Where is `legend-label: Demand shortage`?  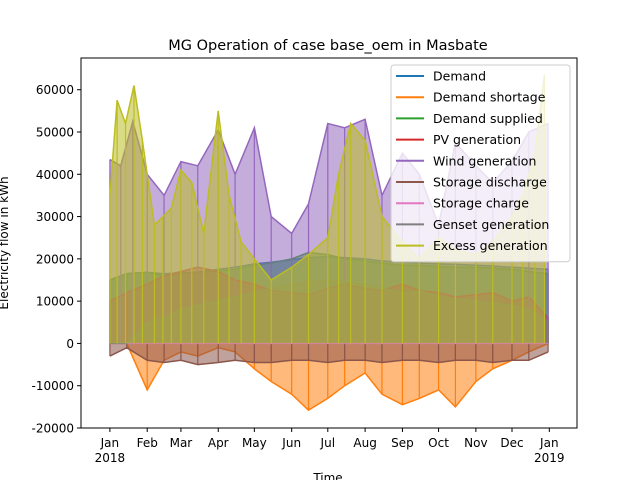
legend-label: Demand shortage is located at coordinates (489, 97).